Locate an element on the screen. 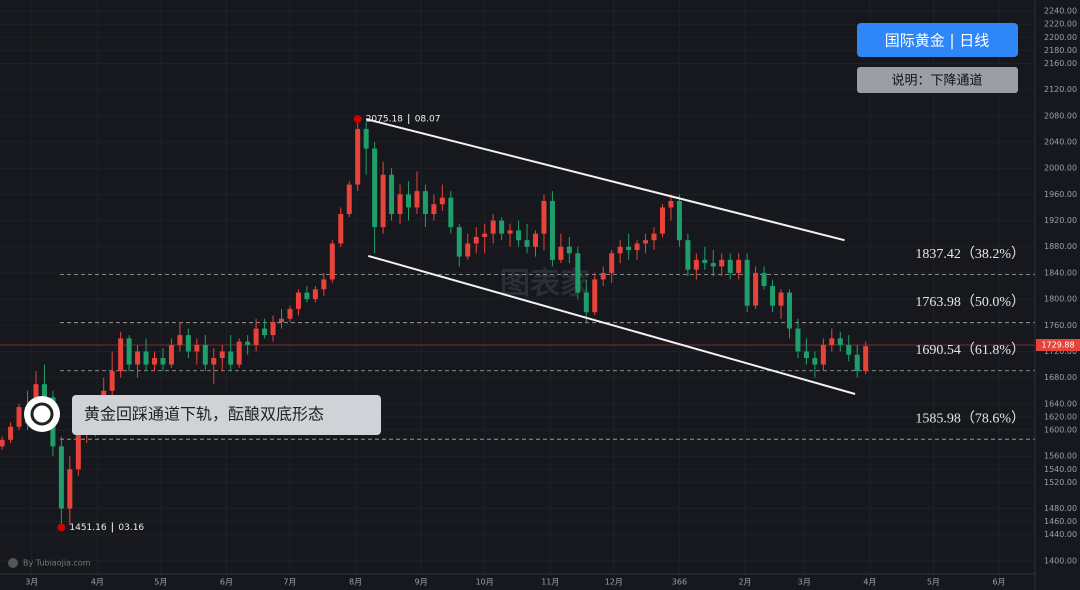 The image size is (1080, 590). x-tick-label: 366 is located at coordinates (679, 582).